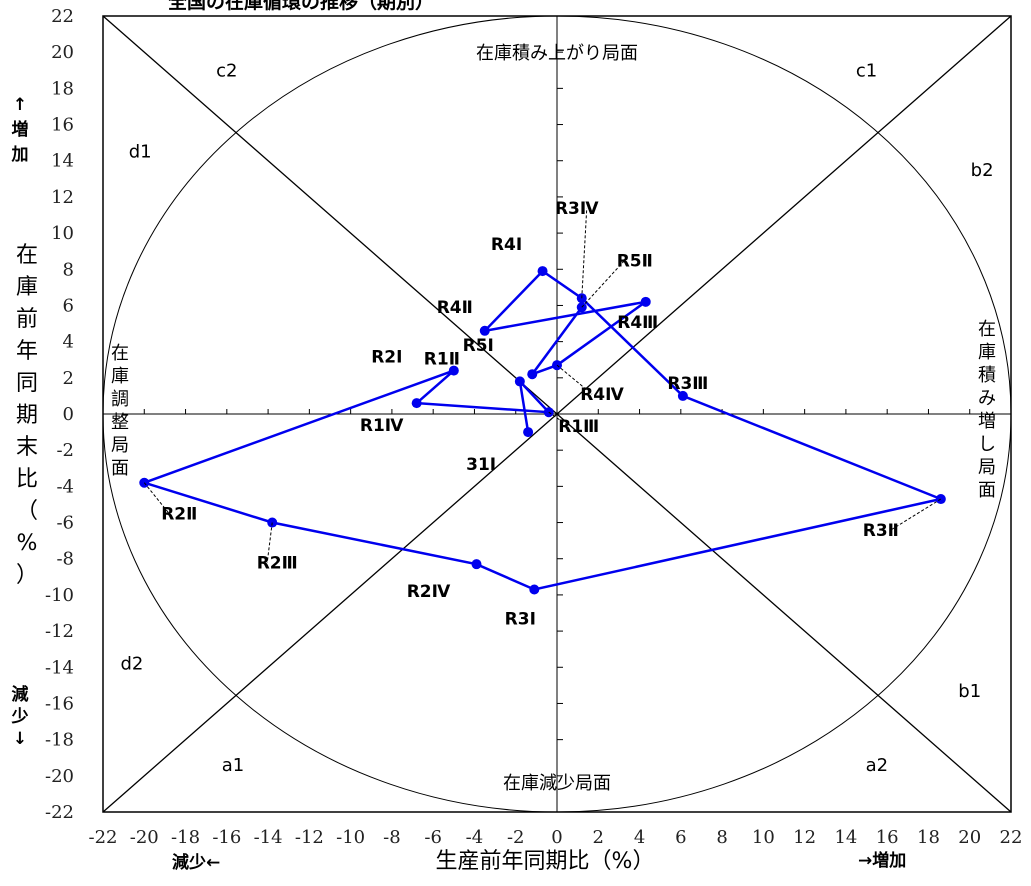 The image size is (1031, 886). Describe the element at coordinates (982, 170) in the screenshot. I see `region-label: b2` at that location.